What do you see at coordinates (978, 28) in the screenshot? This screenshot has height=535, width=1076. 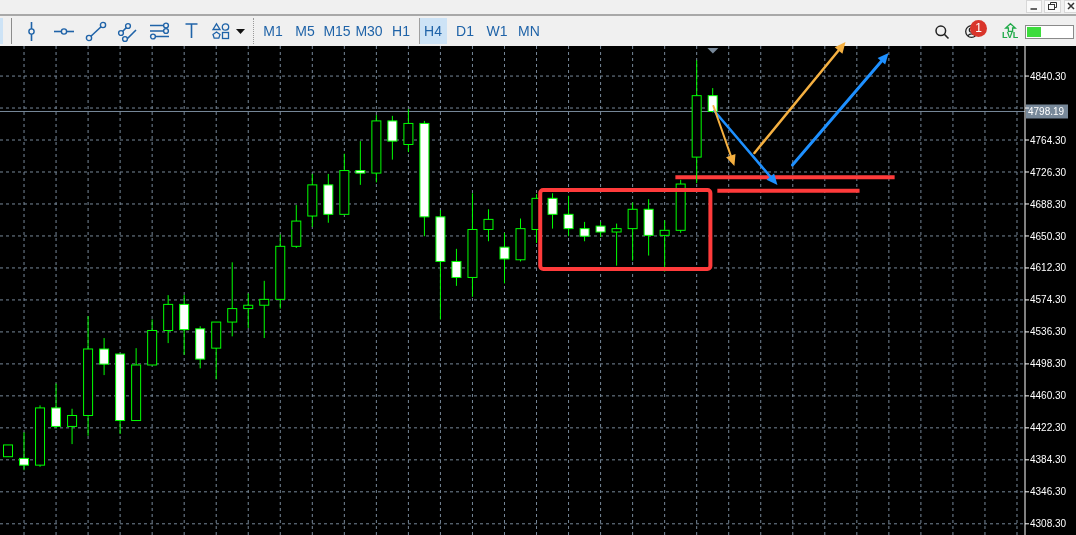 I see `text: 1` at bounding box center [978, 28].